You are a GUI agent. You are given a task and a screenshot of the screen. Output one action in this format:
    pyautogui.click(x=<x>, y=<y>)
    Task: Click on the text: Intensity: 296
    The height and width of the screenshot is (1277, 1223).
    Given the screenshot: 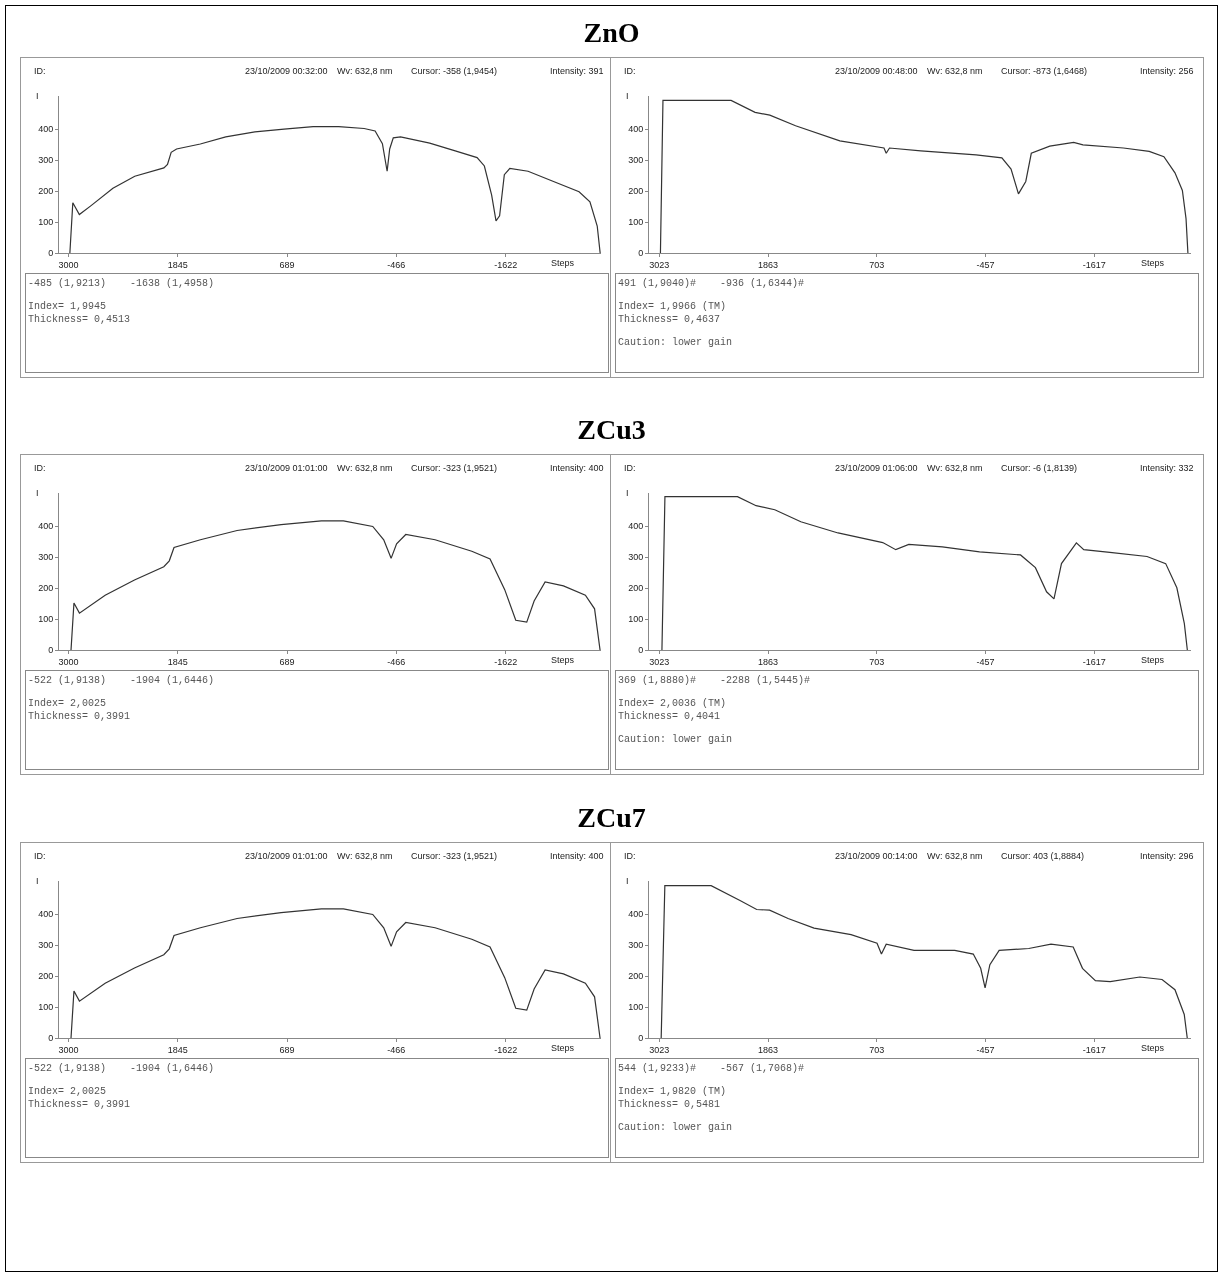 What is the action you would take?
    pyautogui.click(x=1167, y=856)
    